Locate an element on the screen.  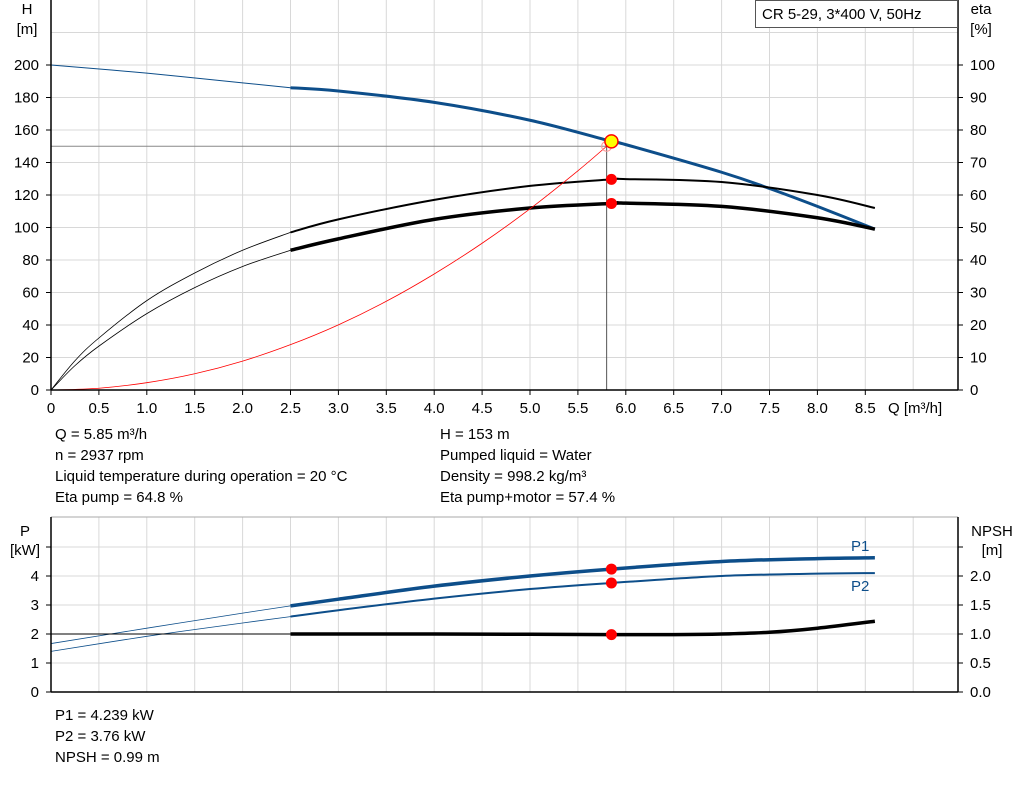
npsh-axis-unit: [m] is located at coordinates (992, 550).